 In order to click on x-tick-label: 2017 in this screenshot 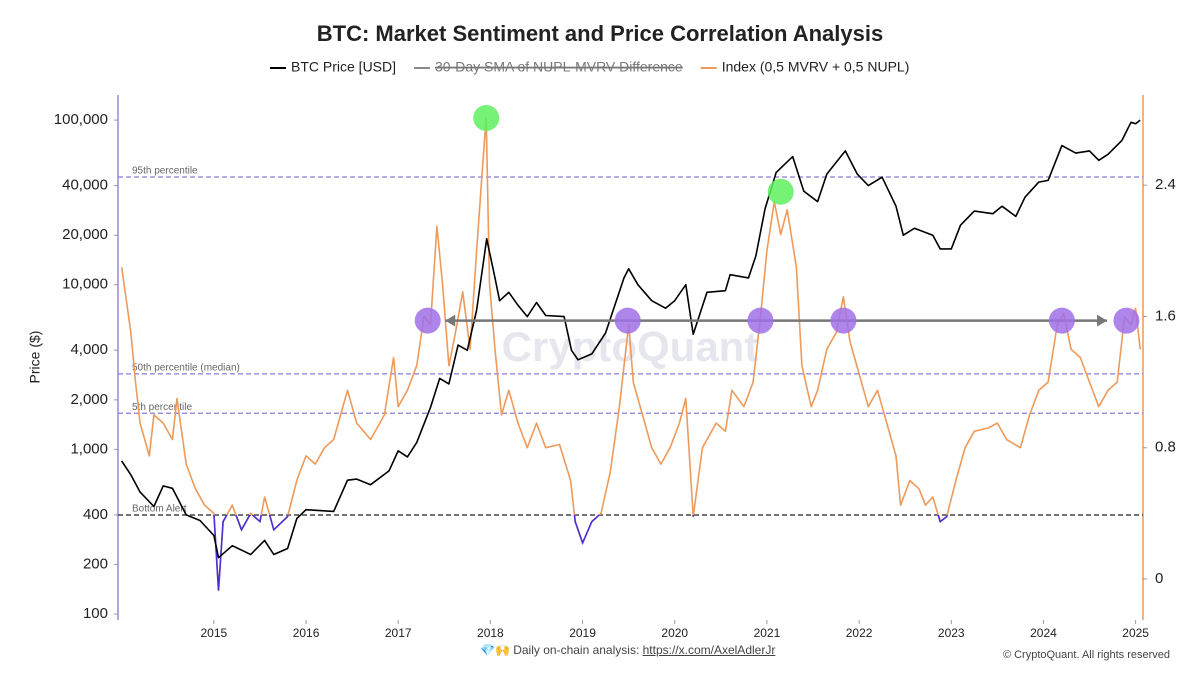, I will do `click(398, 633)`.